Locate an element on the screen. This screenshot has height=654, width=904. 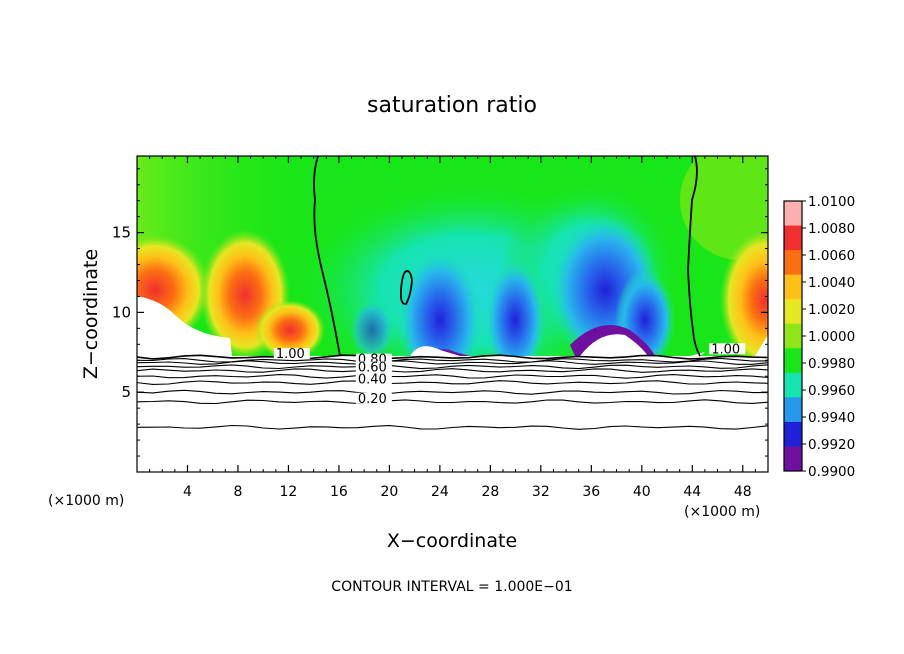
field-lower-white is located at coordinates (452, 414).